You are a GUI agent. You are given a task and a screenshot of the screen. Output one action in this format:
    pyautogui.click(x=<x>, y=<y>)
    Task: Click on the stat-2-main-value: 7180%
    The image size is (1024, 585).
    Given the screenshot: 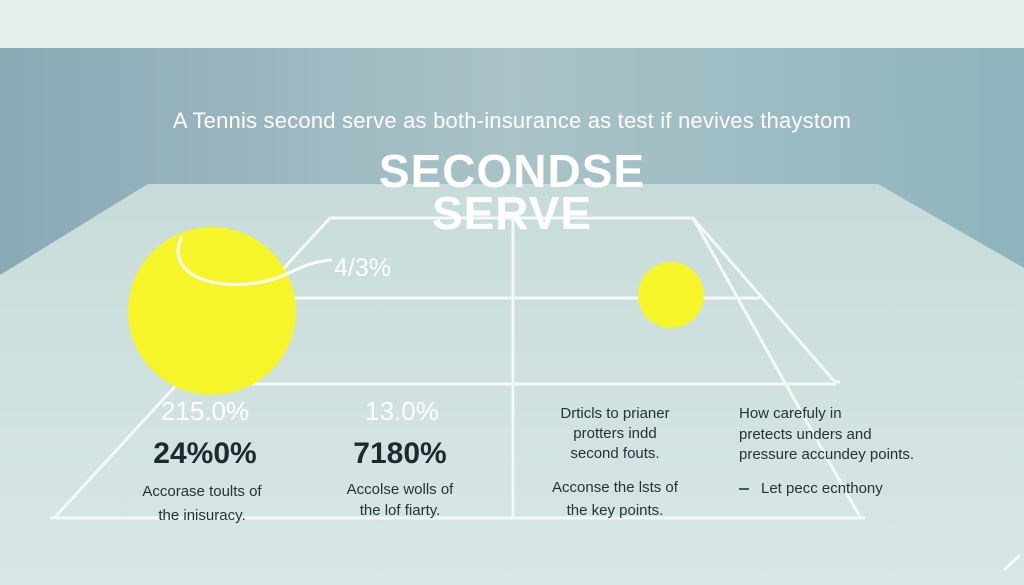 What is the action you would take?
    pyautogui.click(x=400, y=453)
    